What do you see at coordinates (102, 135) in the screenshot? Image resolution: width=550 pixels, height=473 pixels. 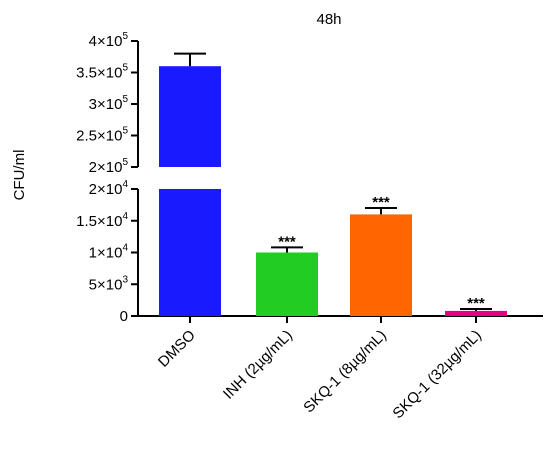 I see `y-tick-label: 2.5×10⁵` at bounding box center [102, 135].